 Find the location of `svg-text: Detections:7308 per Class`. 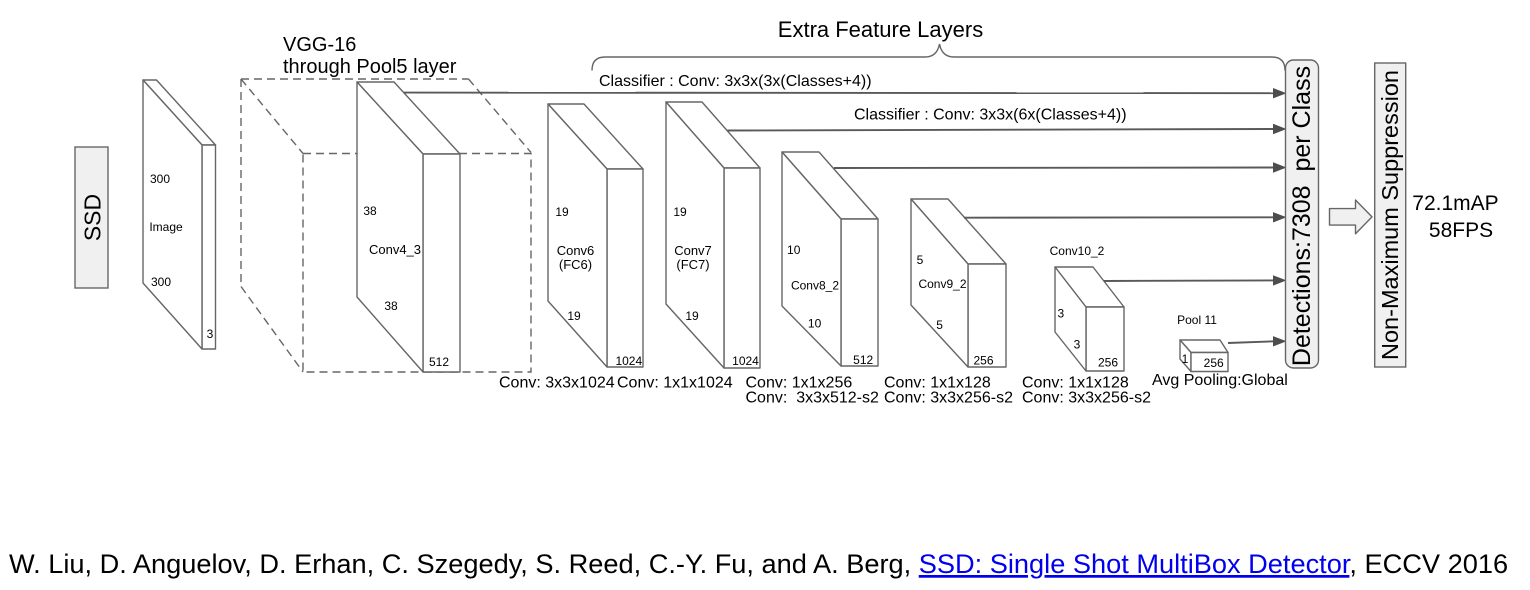

svg-text: Detections:7308 per Class is located at coordinates (1302, 216).